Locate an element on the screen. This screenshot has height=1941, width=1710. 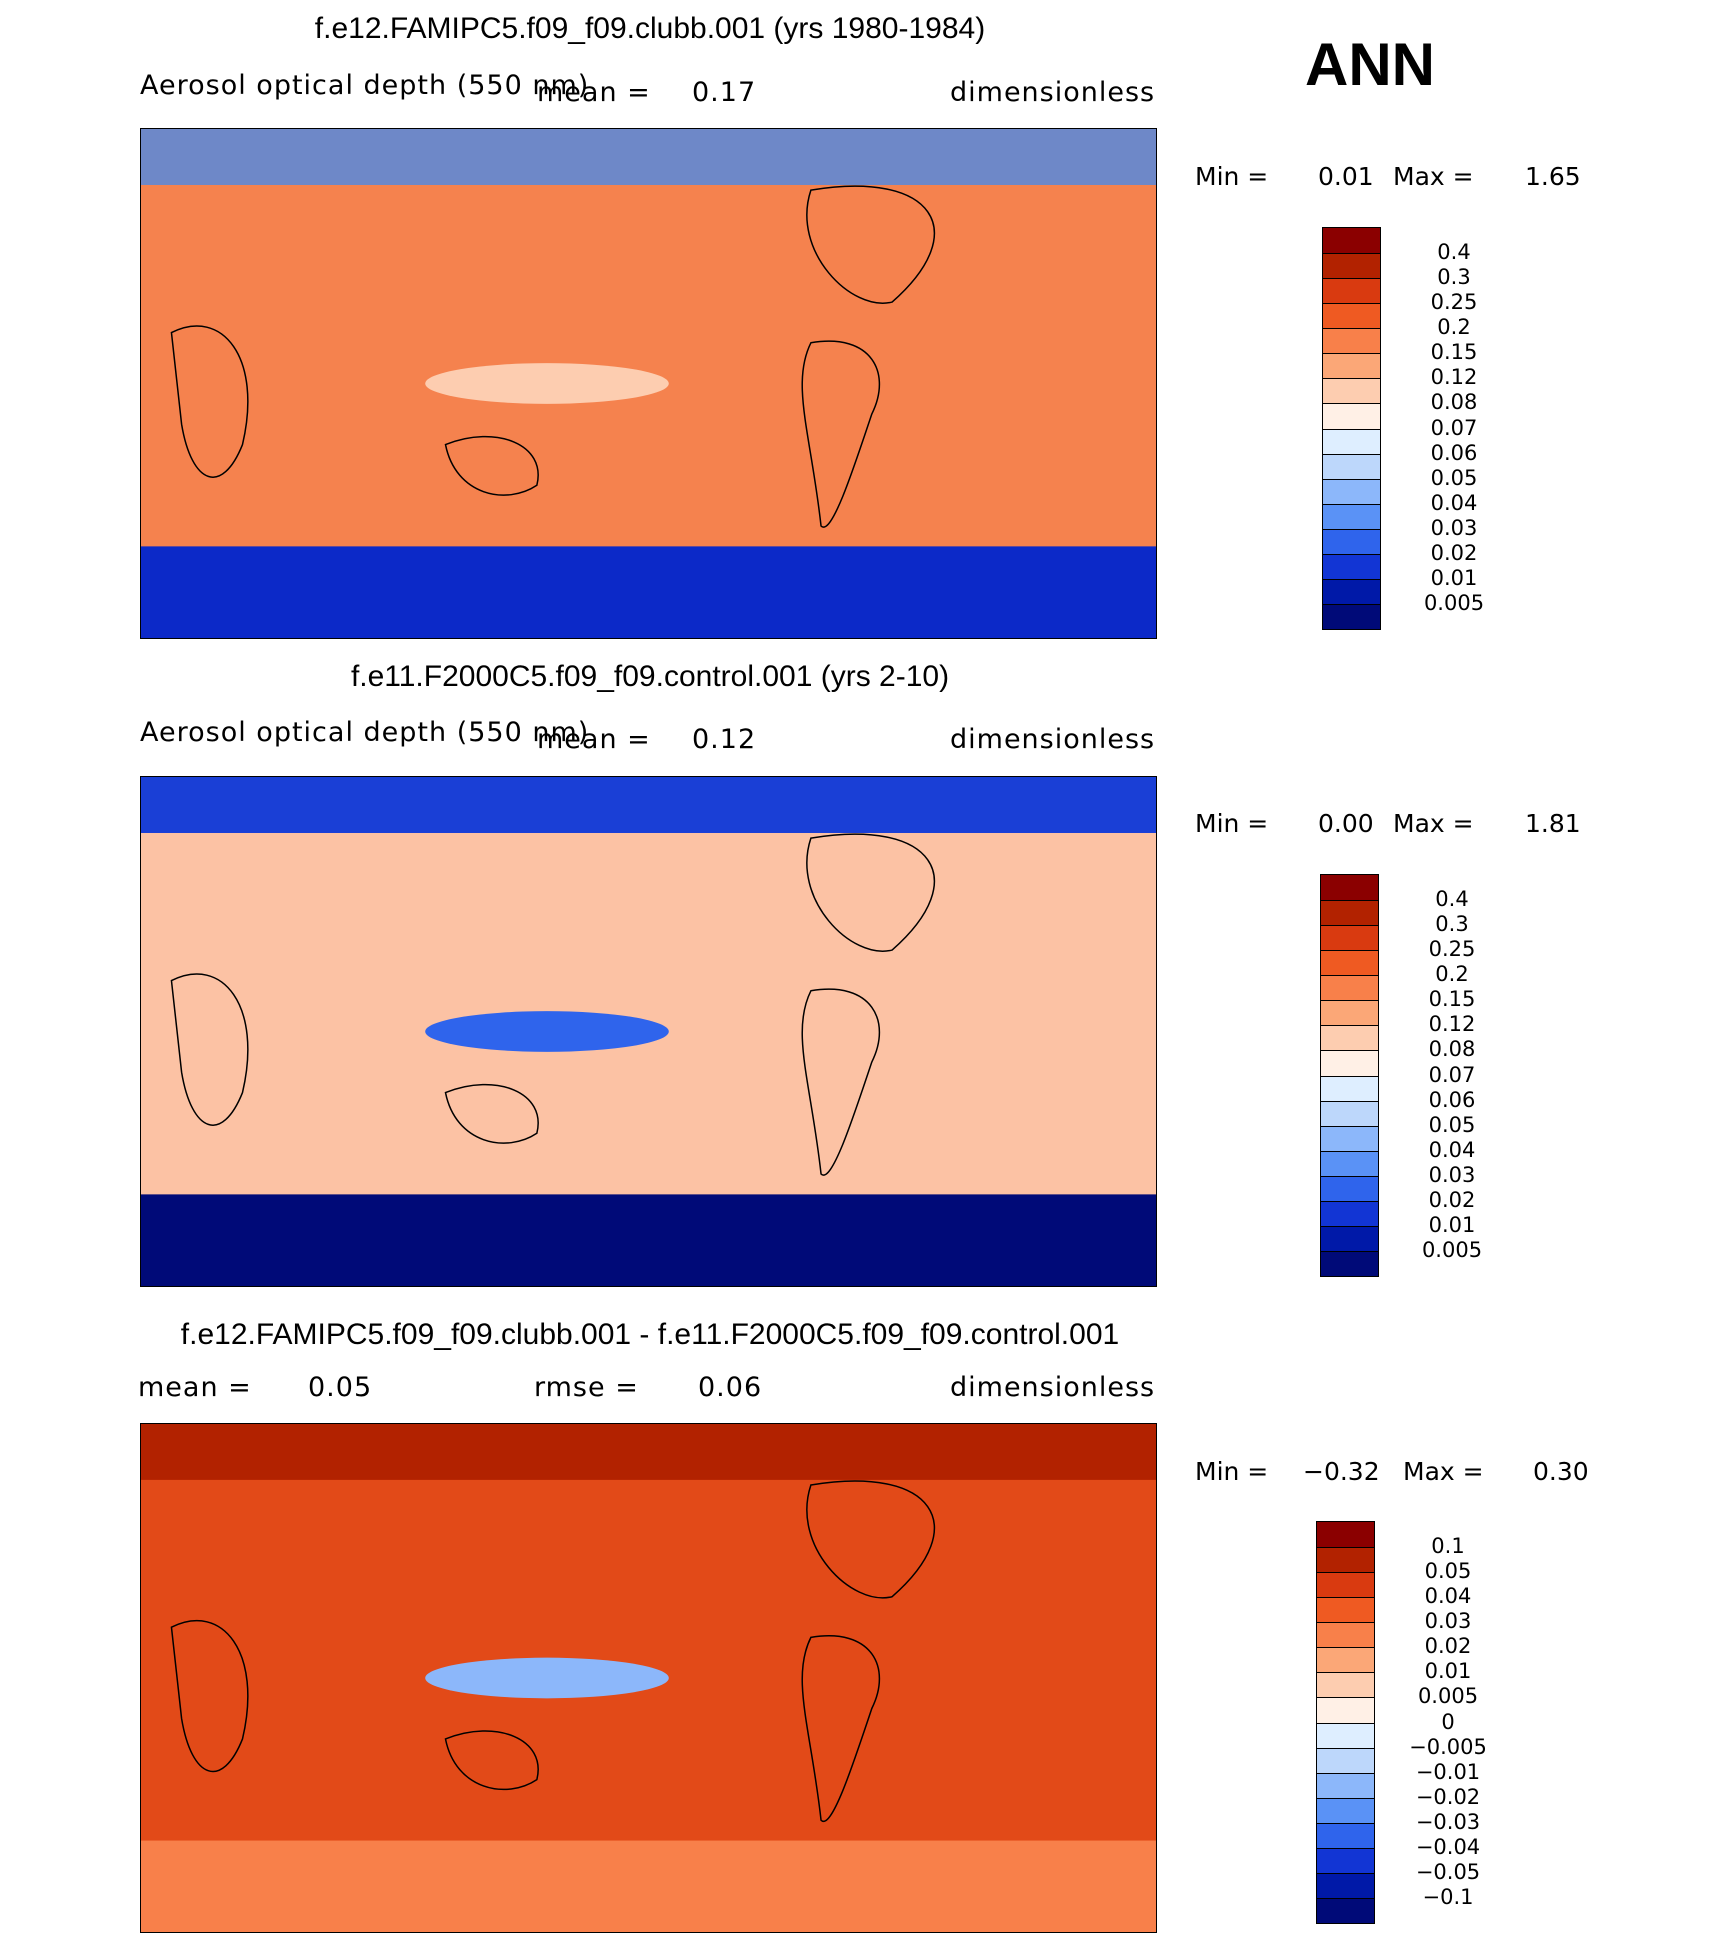
colorbar-tick-label: 0.04 is located at coordinates (1454, 502).